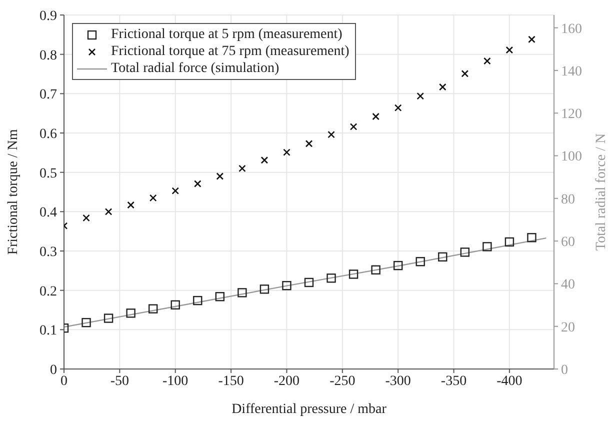  Describe the element at coordinates (13, 192) in the screenshot. I see `y-axis-title: Frictional torque / Nm` at that location.